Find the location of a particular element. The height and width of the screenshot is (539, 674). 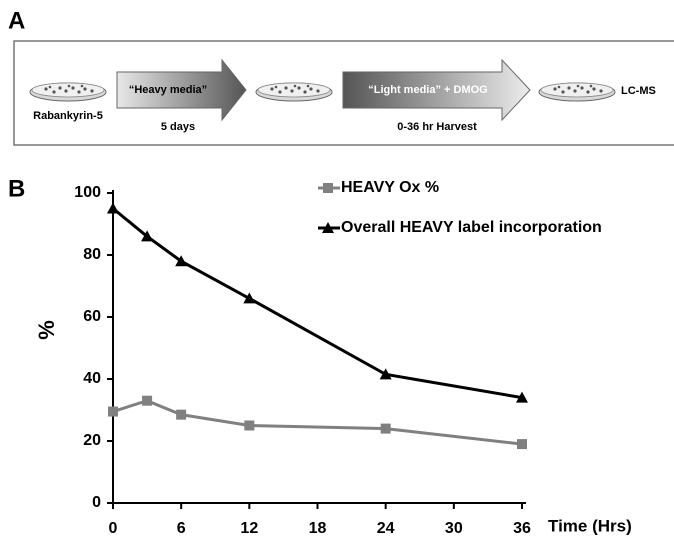

step-note: 0-36 hr Harvest is located at coordinates (437, 127).